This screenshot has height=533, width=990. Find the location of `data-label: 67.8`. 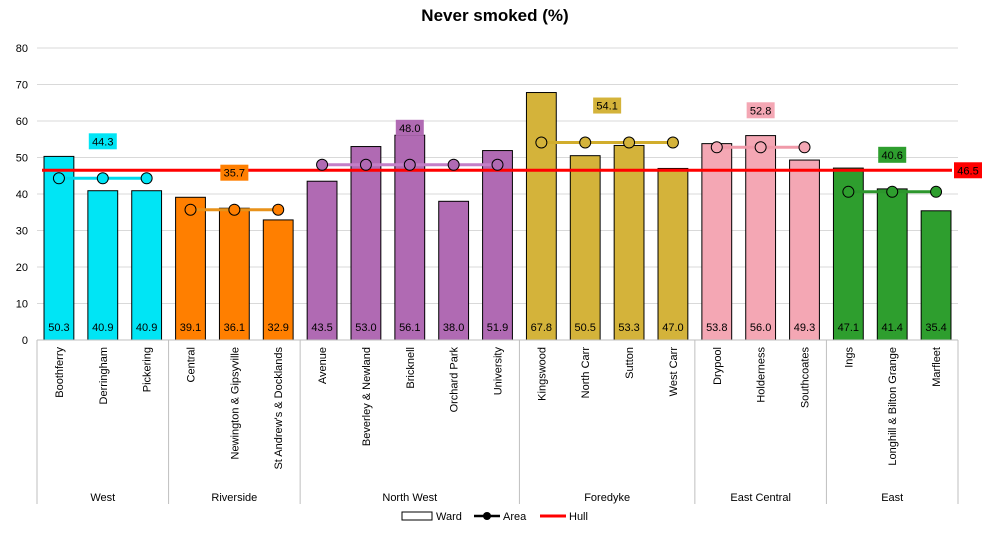

data-label: 67.8 is located at coordinates (541, 328).